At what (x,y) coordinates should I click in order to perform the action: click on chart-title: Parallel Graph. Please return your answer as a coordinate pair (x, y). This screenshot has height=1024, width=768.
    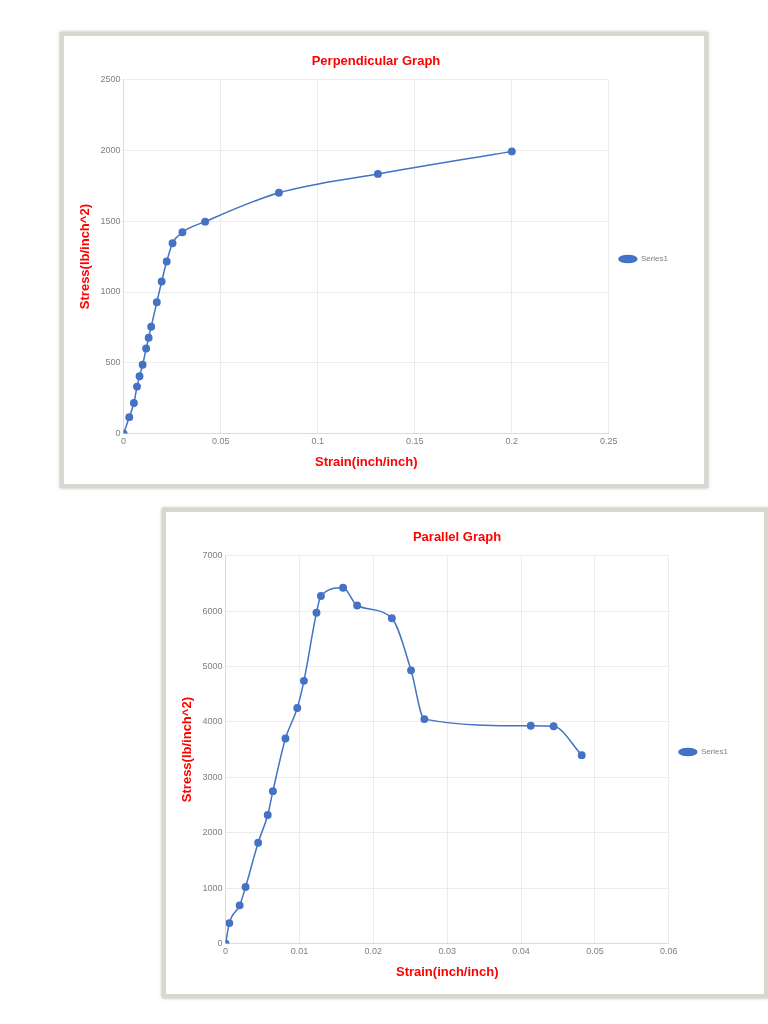
    Looking at the image, I should click on (457, 537).